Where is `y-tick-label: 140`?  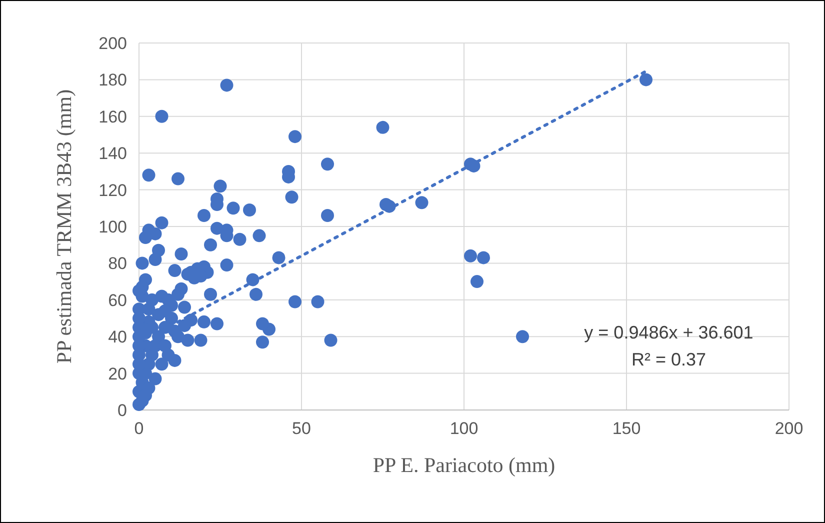
y-tick-label: 140 is located at coordinates (112, 154).